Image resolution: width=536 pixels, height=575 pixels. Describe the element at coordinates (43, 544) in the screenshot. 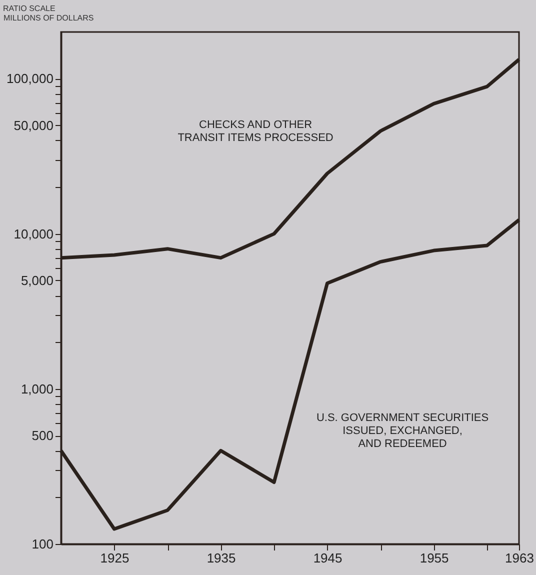

I see `y-tick-label: 100` at that location.